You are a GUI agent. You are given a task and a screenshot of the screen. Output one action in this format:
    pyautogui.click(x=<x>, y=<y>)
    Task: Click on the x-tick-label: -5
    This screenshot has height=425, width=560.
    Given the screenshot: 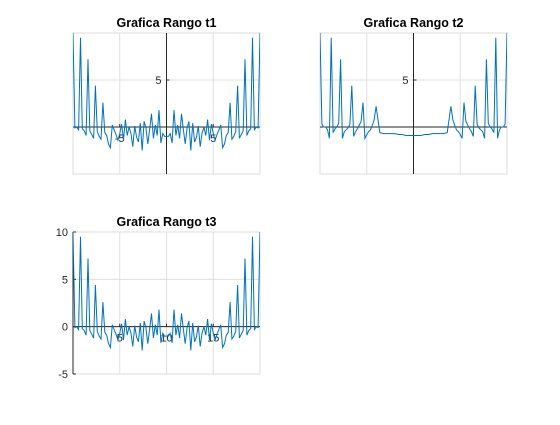 What is the action you would take?
    pyautogui.click(x=120, y=139)
    